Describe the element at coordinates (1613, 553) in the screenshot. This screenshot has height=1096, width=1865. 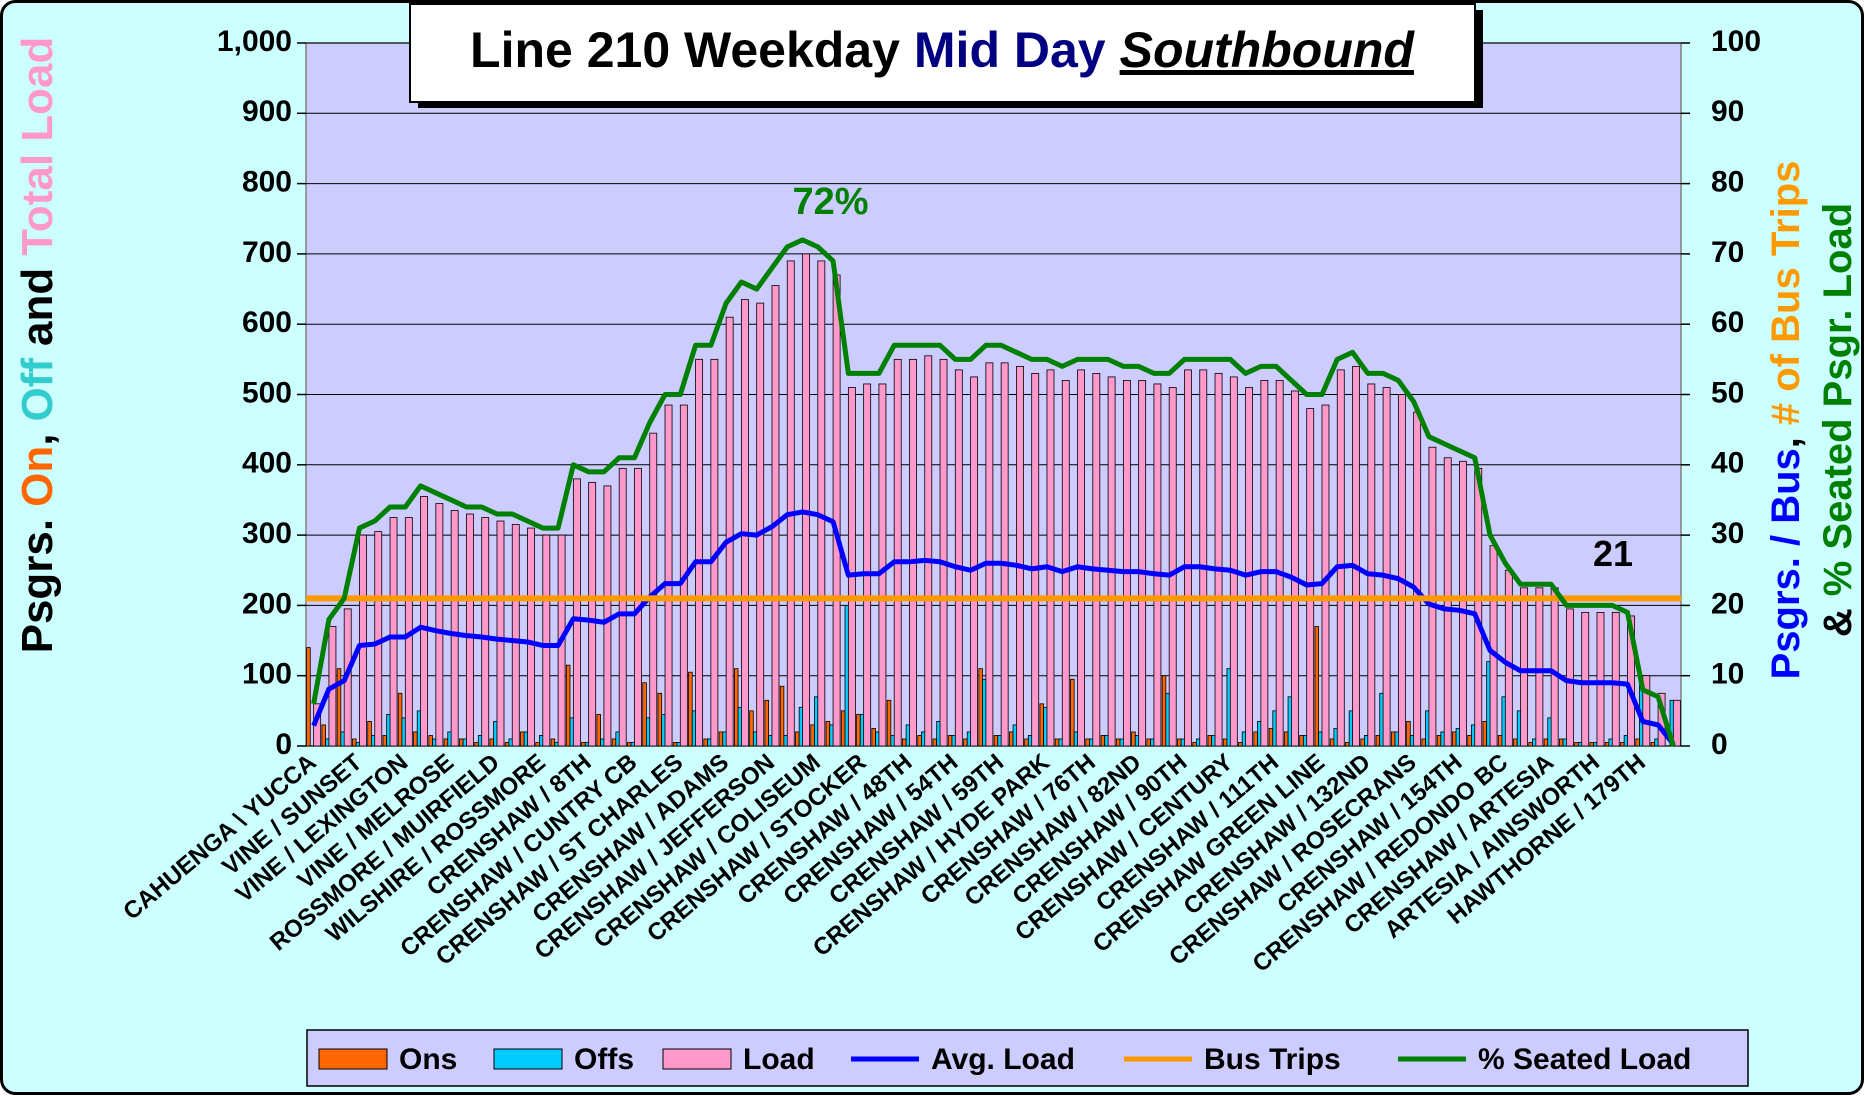
I see `data-label: 21` at that location.